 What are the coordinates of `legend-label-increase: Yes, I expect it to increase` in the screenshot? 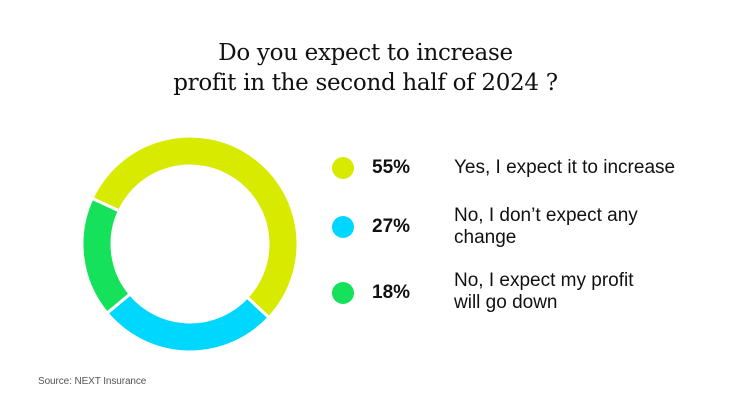 It's located at (565, 167).